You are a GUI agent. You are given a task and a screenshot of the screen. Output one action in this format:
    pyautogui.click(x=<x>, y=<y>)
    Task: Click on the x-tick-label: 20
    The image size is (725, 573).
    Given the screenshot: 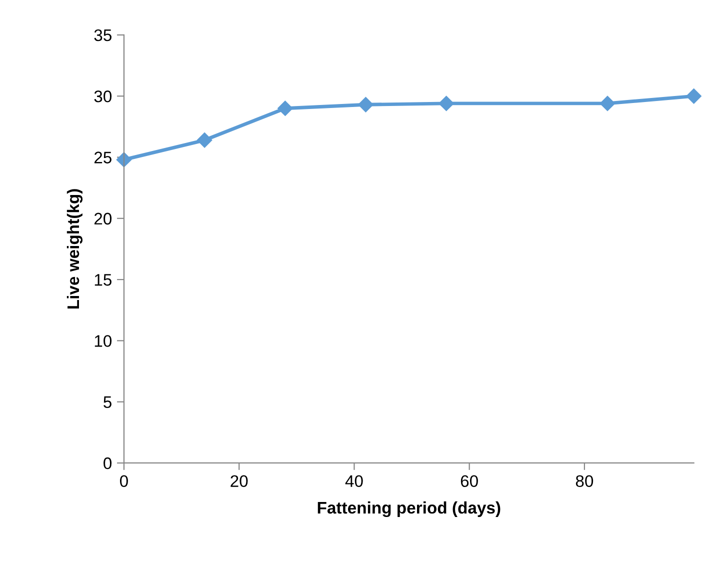 What is the action you would take?
    pyautogui.click(x=239, y=481)
    